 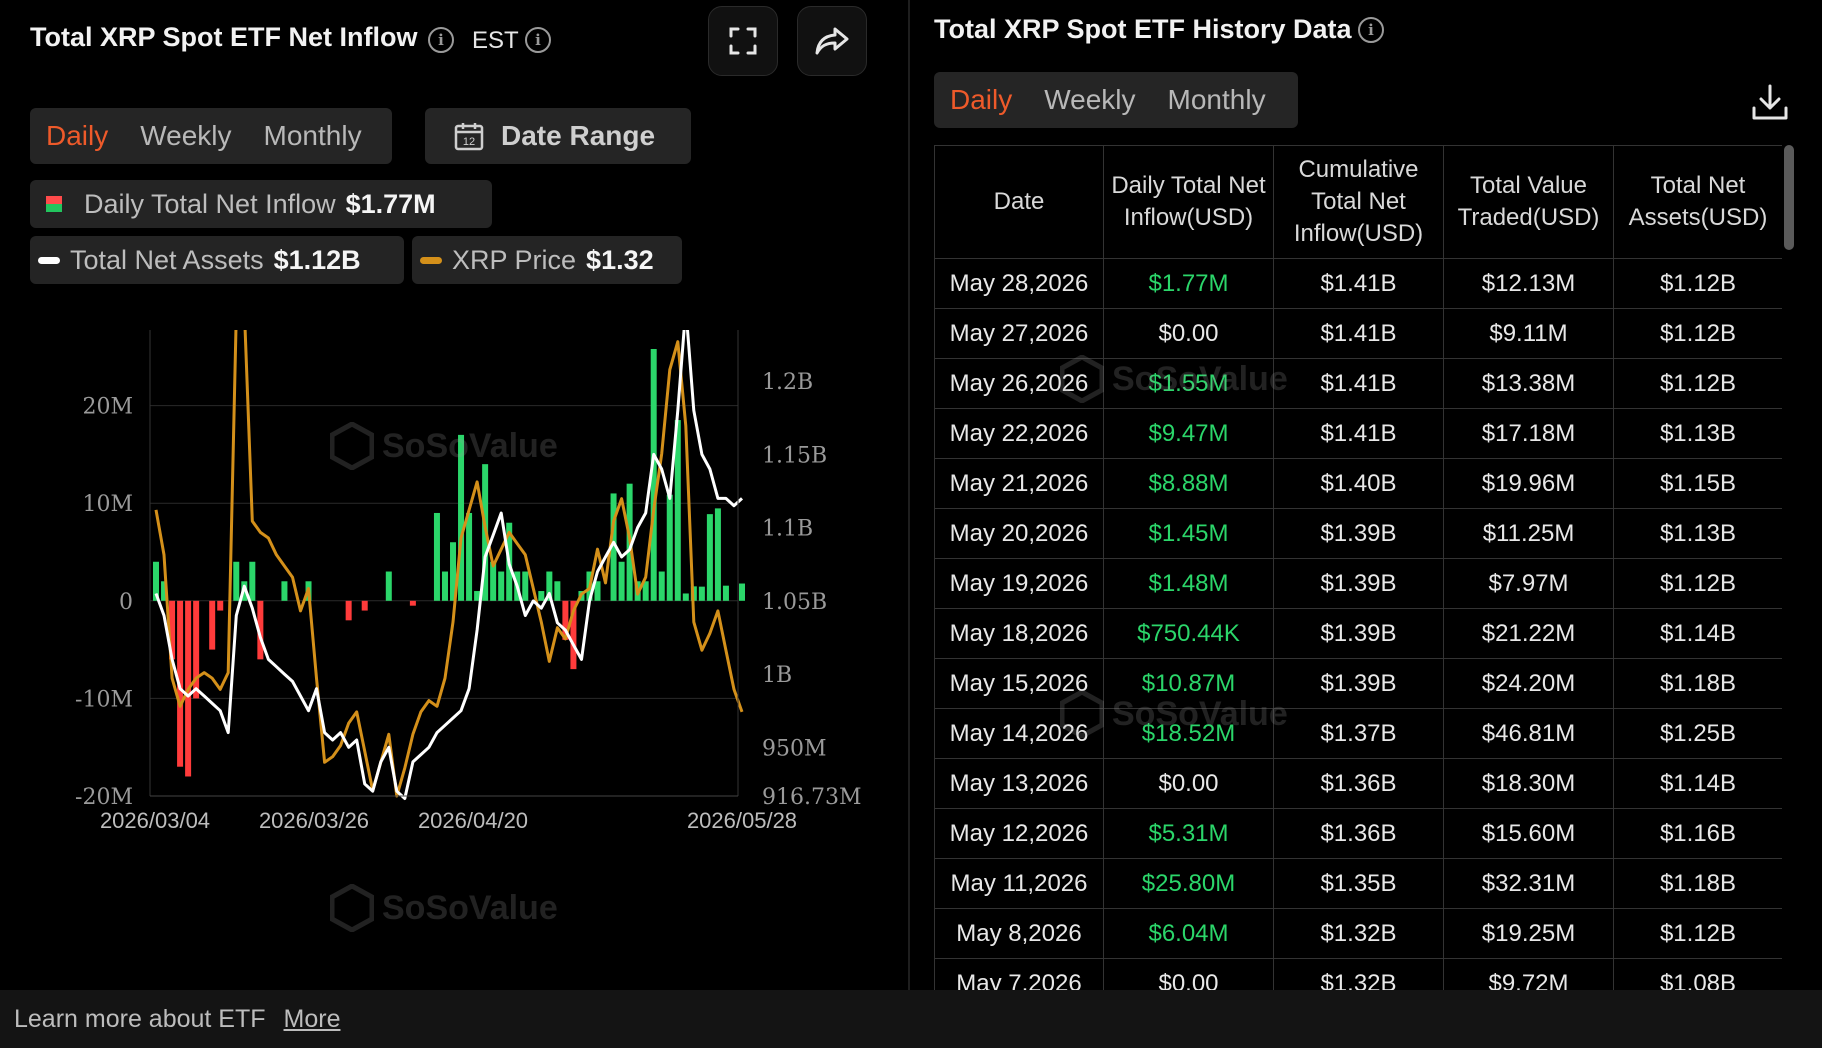 I want to click on history-monthly-tab: Monthly, so click(x=1216, y=99).